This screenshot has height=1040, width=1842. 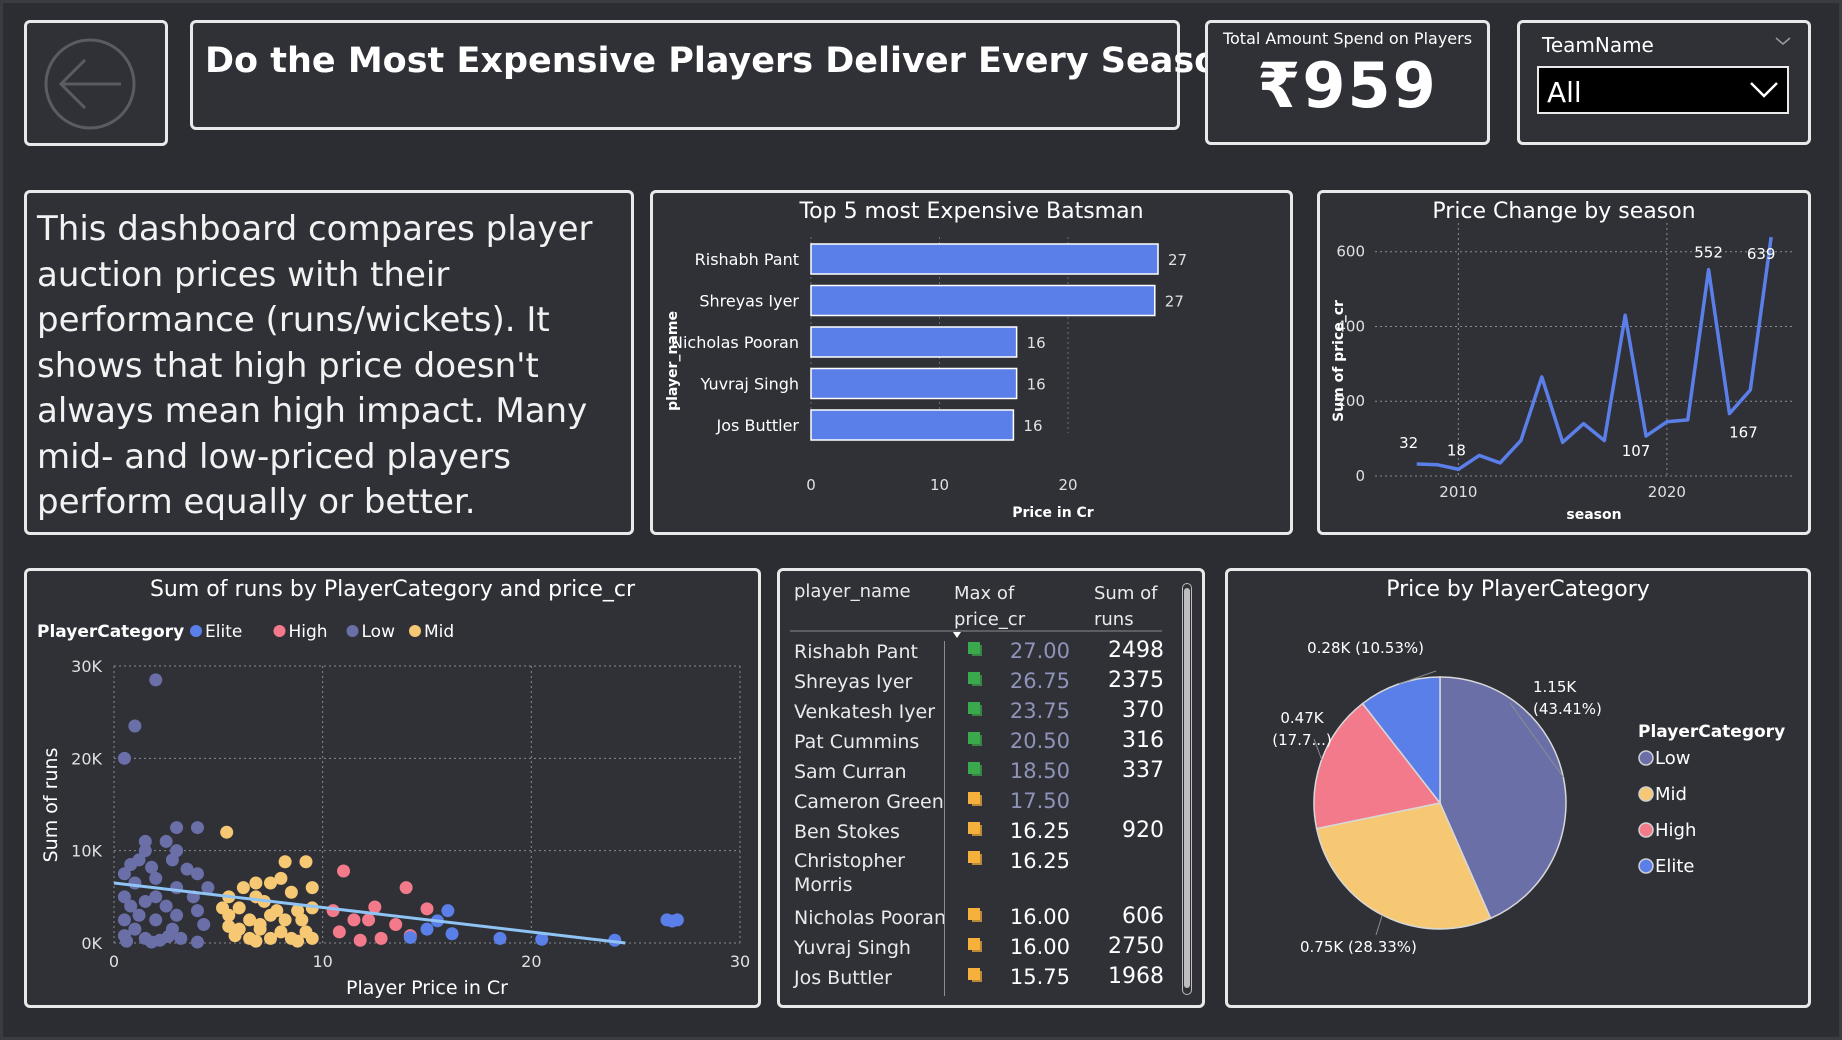 What do you see at coordinates (852, 591) in the screenshot?
I see `col-player-name: player_name` at bounding box center [852, 591].